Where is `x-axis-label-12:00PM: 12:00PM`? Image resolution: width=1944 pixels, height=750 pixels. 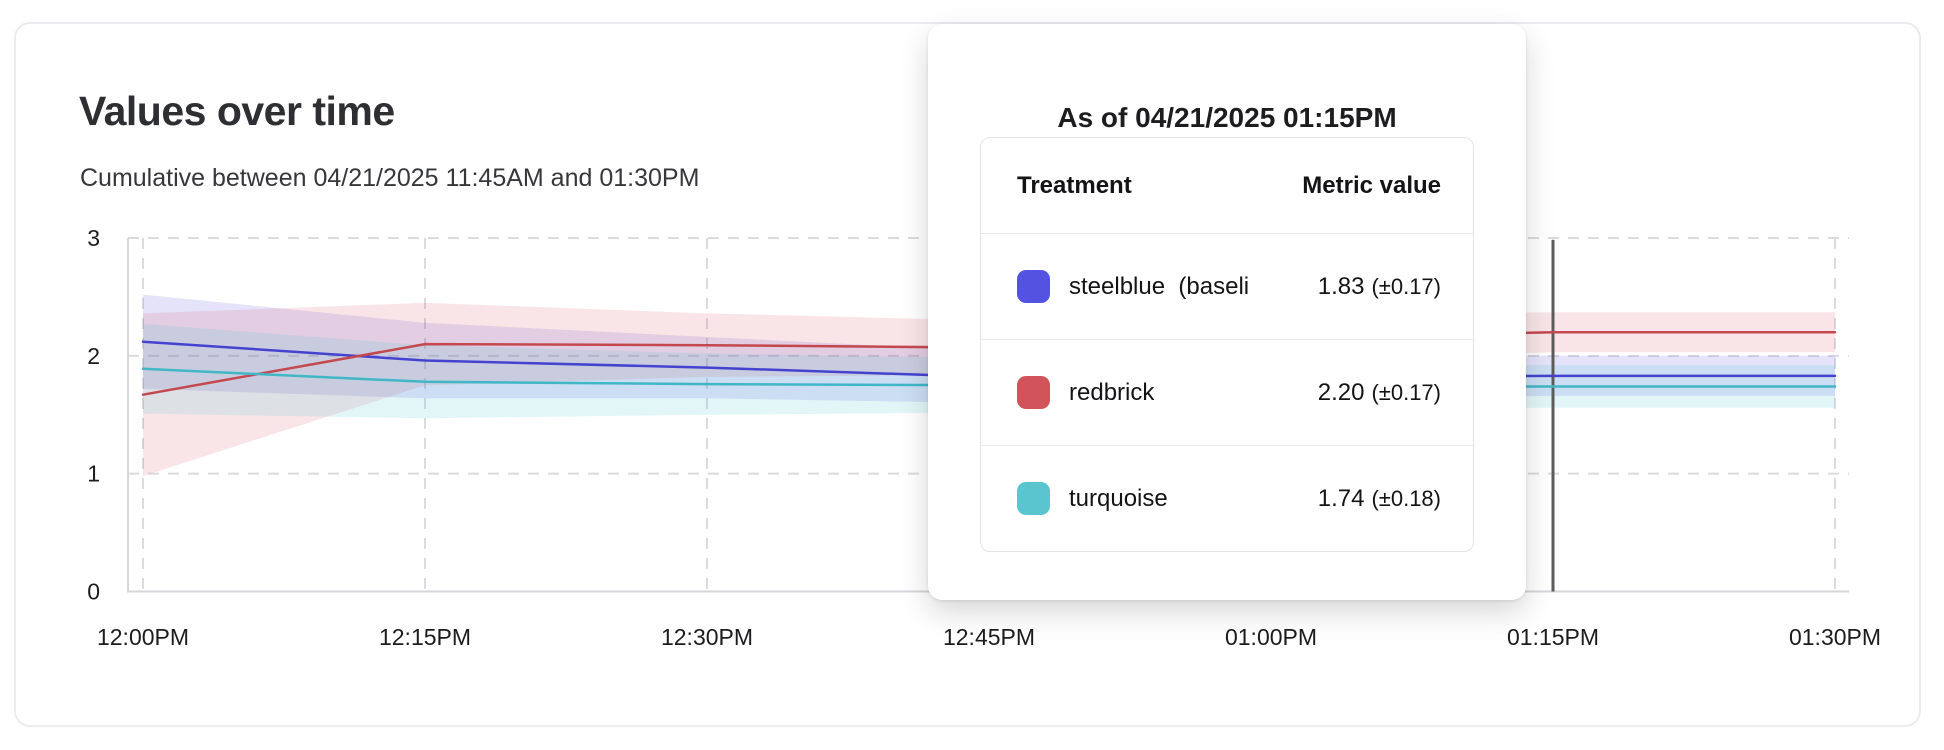
x-axis-label-12:00PM: 12:00PM is located at coordinates (143, 637).